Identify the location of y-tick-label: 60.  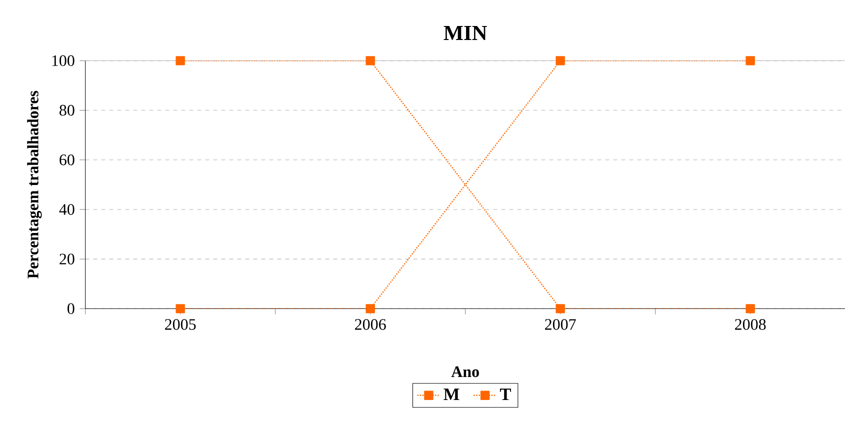
(67, 160).